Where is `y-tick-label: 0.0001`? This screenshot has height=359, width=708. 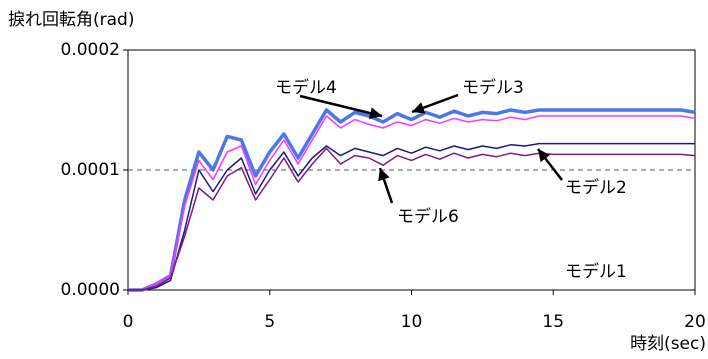
y-tick-label: 0.0001 is located at coordinates (90, 170).